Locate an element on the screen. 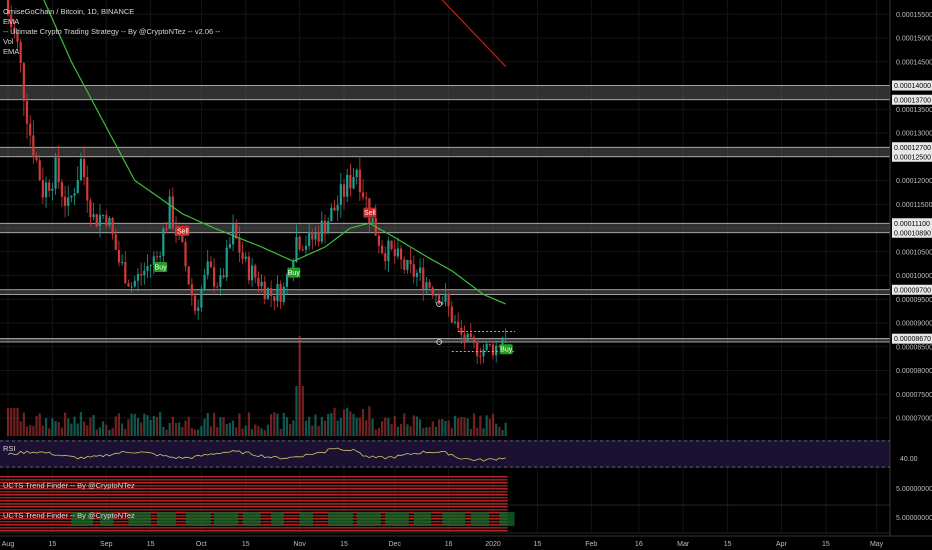  trend-axis-label: 5.00000000 is located at coordinates (914, 518).